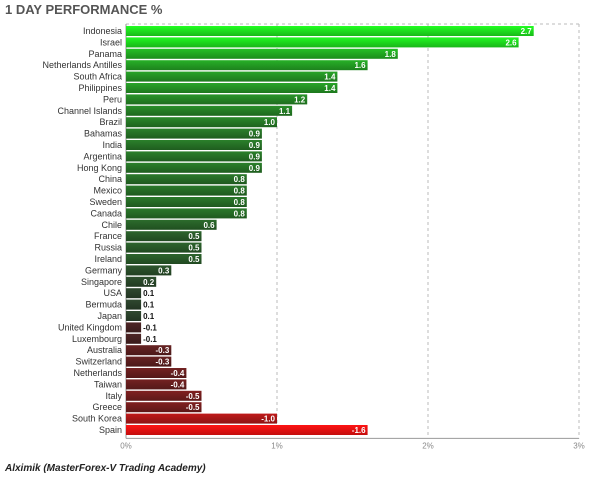 This screenshot has width=600, height=480. What do you see at coordinates (97, 373) in the screenshot?
I see `category-label: Netherlands` at bounding box center [97, 373].